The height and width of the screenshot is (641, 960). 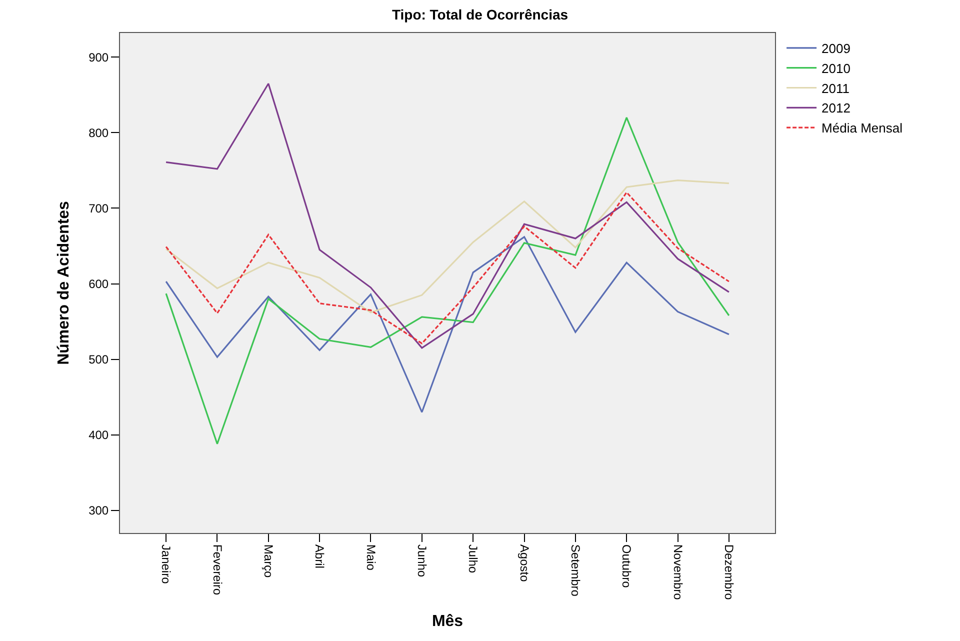 What do you see at coordinates (319, 556) in the screenshot?
I see `x-tick-label: Abril` at bounding box center [319, 556].